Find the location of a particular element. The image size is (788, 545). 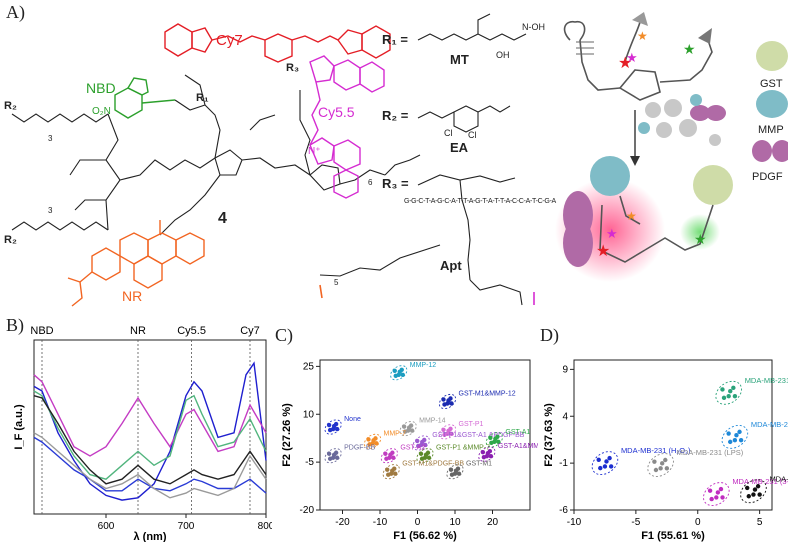

cluster-label-3: MMP-14 is located at coordinates (432, 421).